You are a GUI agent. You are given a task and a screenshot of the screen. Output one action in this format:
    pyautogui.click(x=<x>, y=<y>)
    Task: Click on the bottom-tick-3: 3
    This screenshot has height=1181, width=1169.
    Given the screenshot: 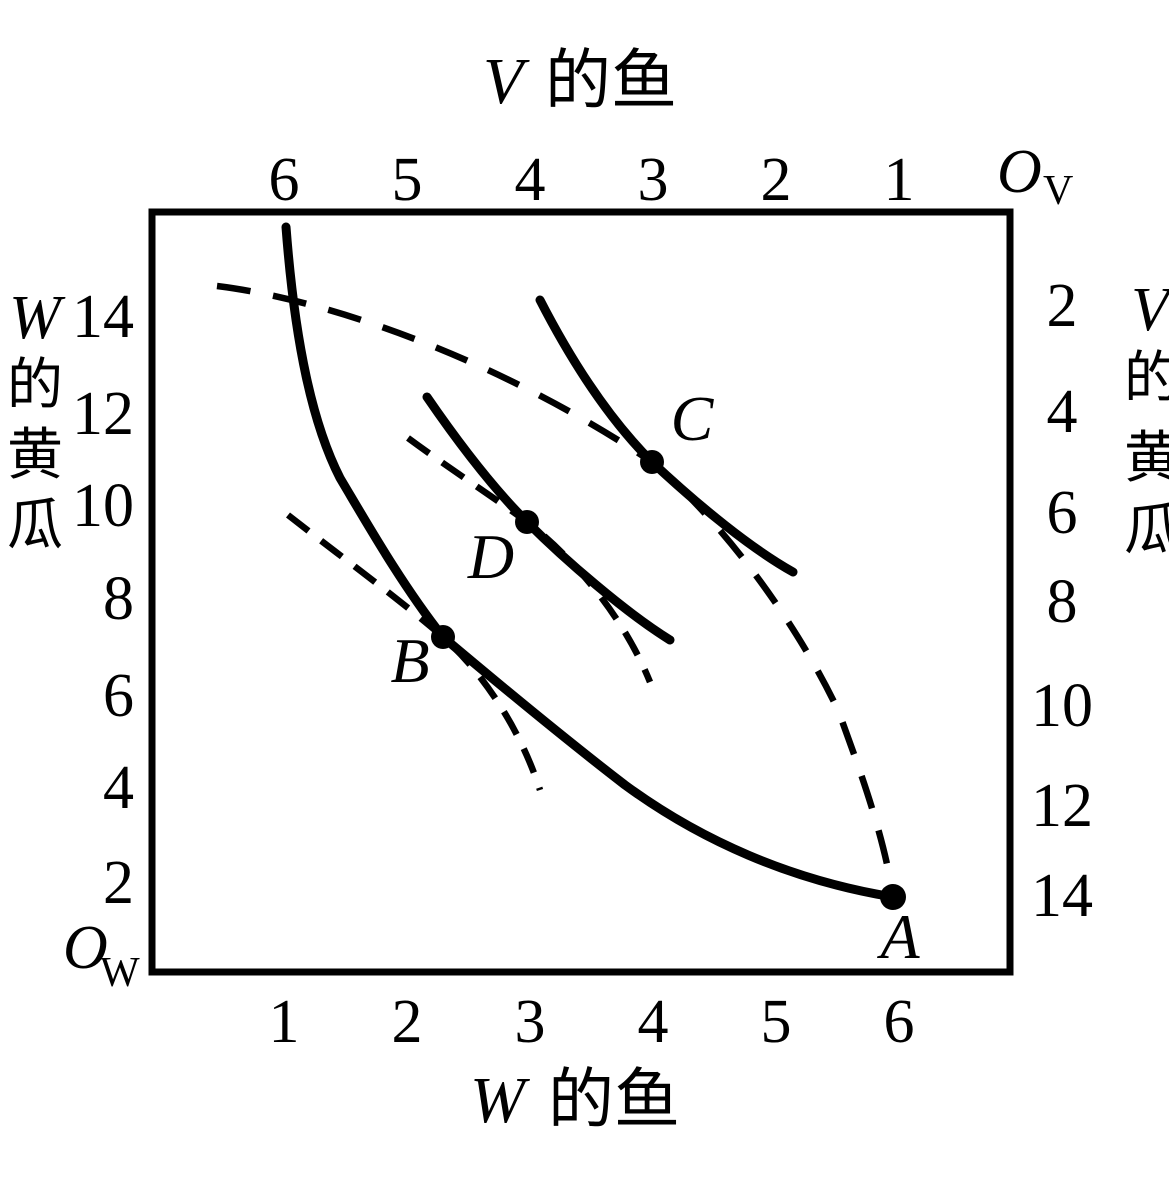 What is the action you would take?
    pyautogui.click(x=530, y=1022)
    